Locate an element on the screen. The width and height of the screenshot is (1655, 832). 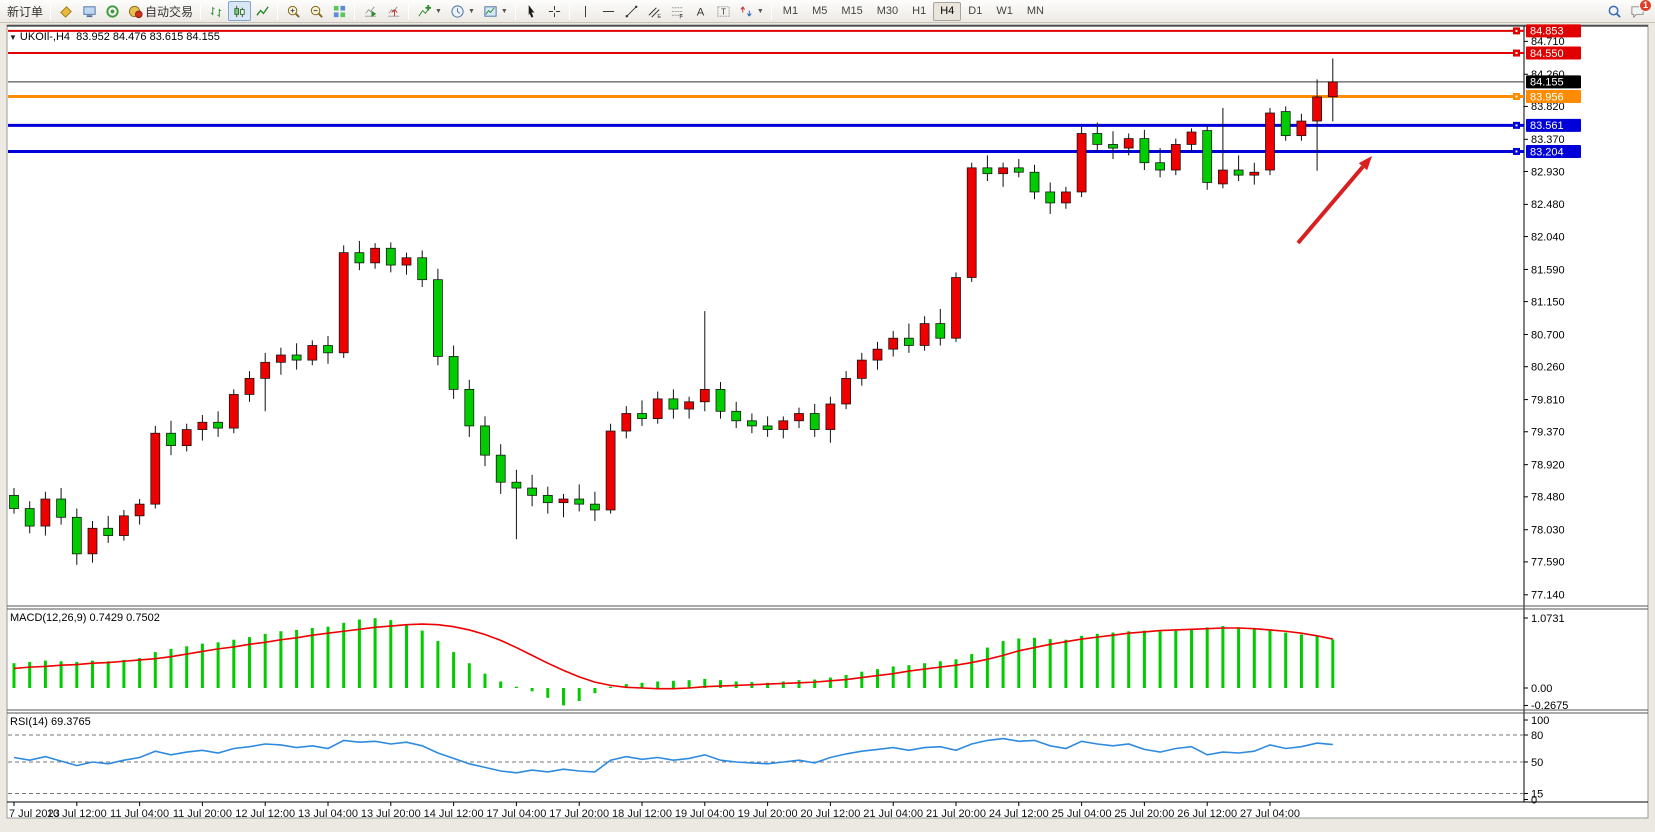
timeframe-m30-button-label: M30 is located at coordinates (887, 11).